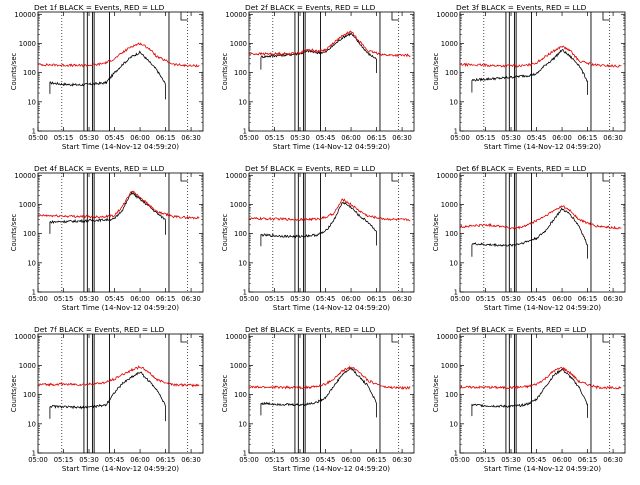 The height and width of the screenshot is (485, 640). Describe the element at coordinates (99, 7) in the screenshot. I see `chart-title: Det 1f BLACK = Events, RED = LLD` at that location.